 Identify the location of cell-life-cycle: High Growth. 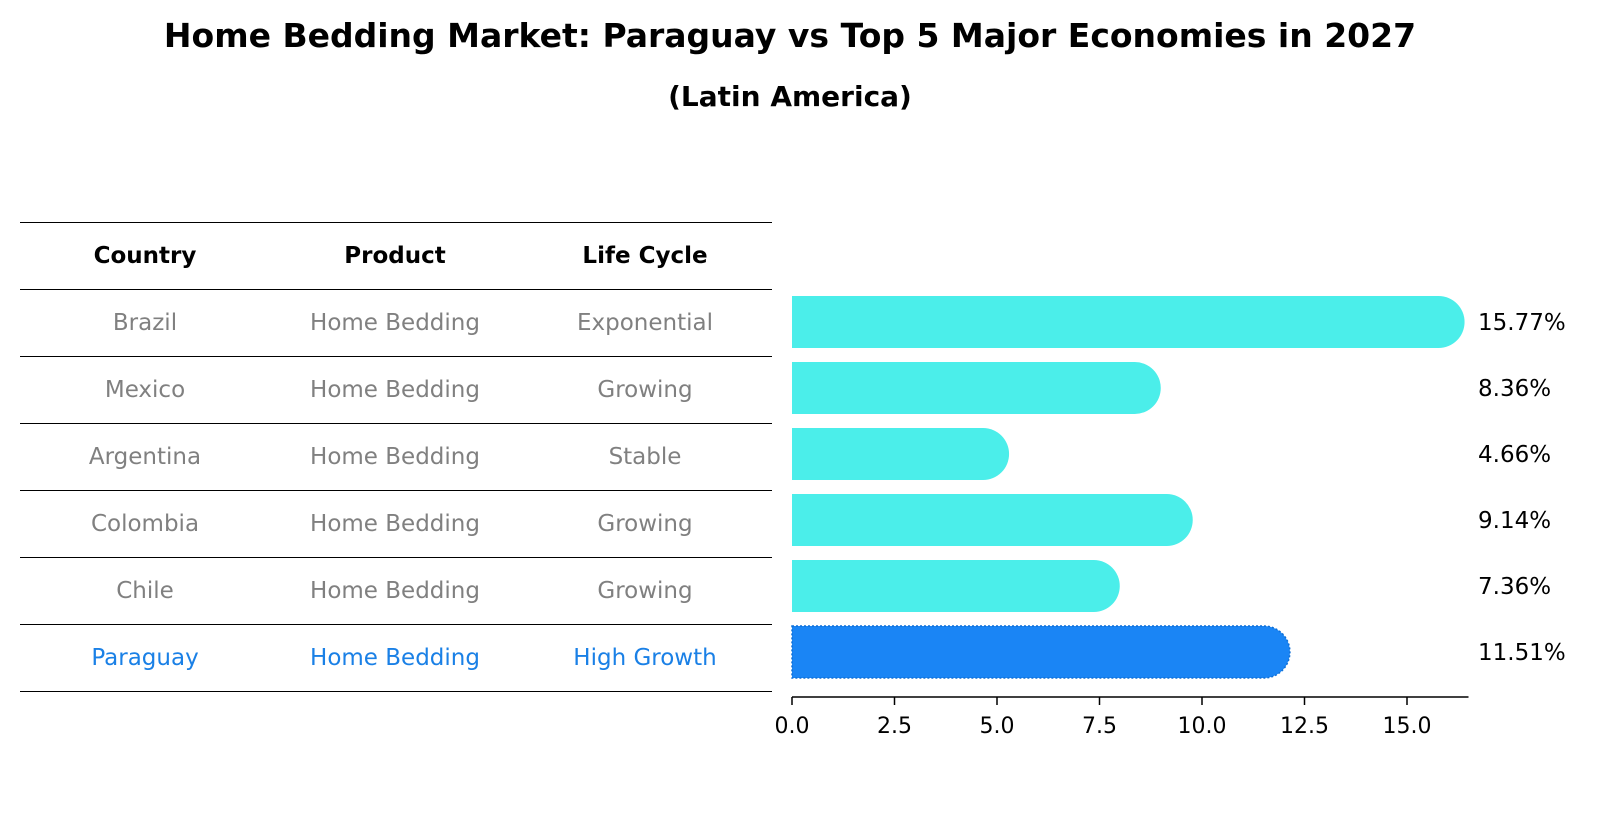
(645, 658).